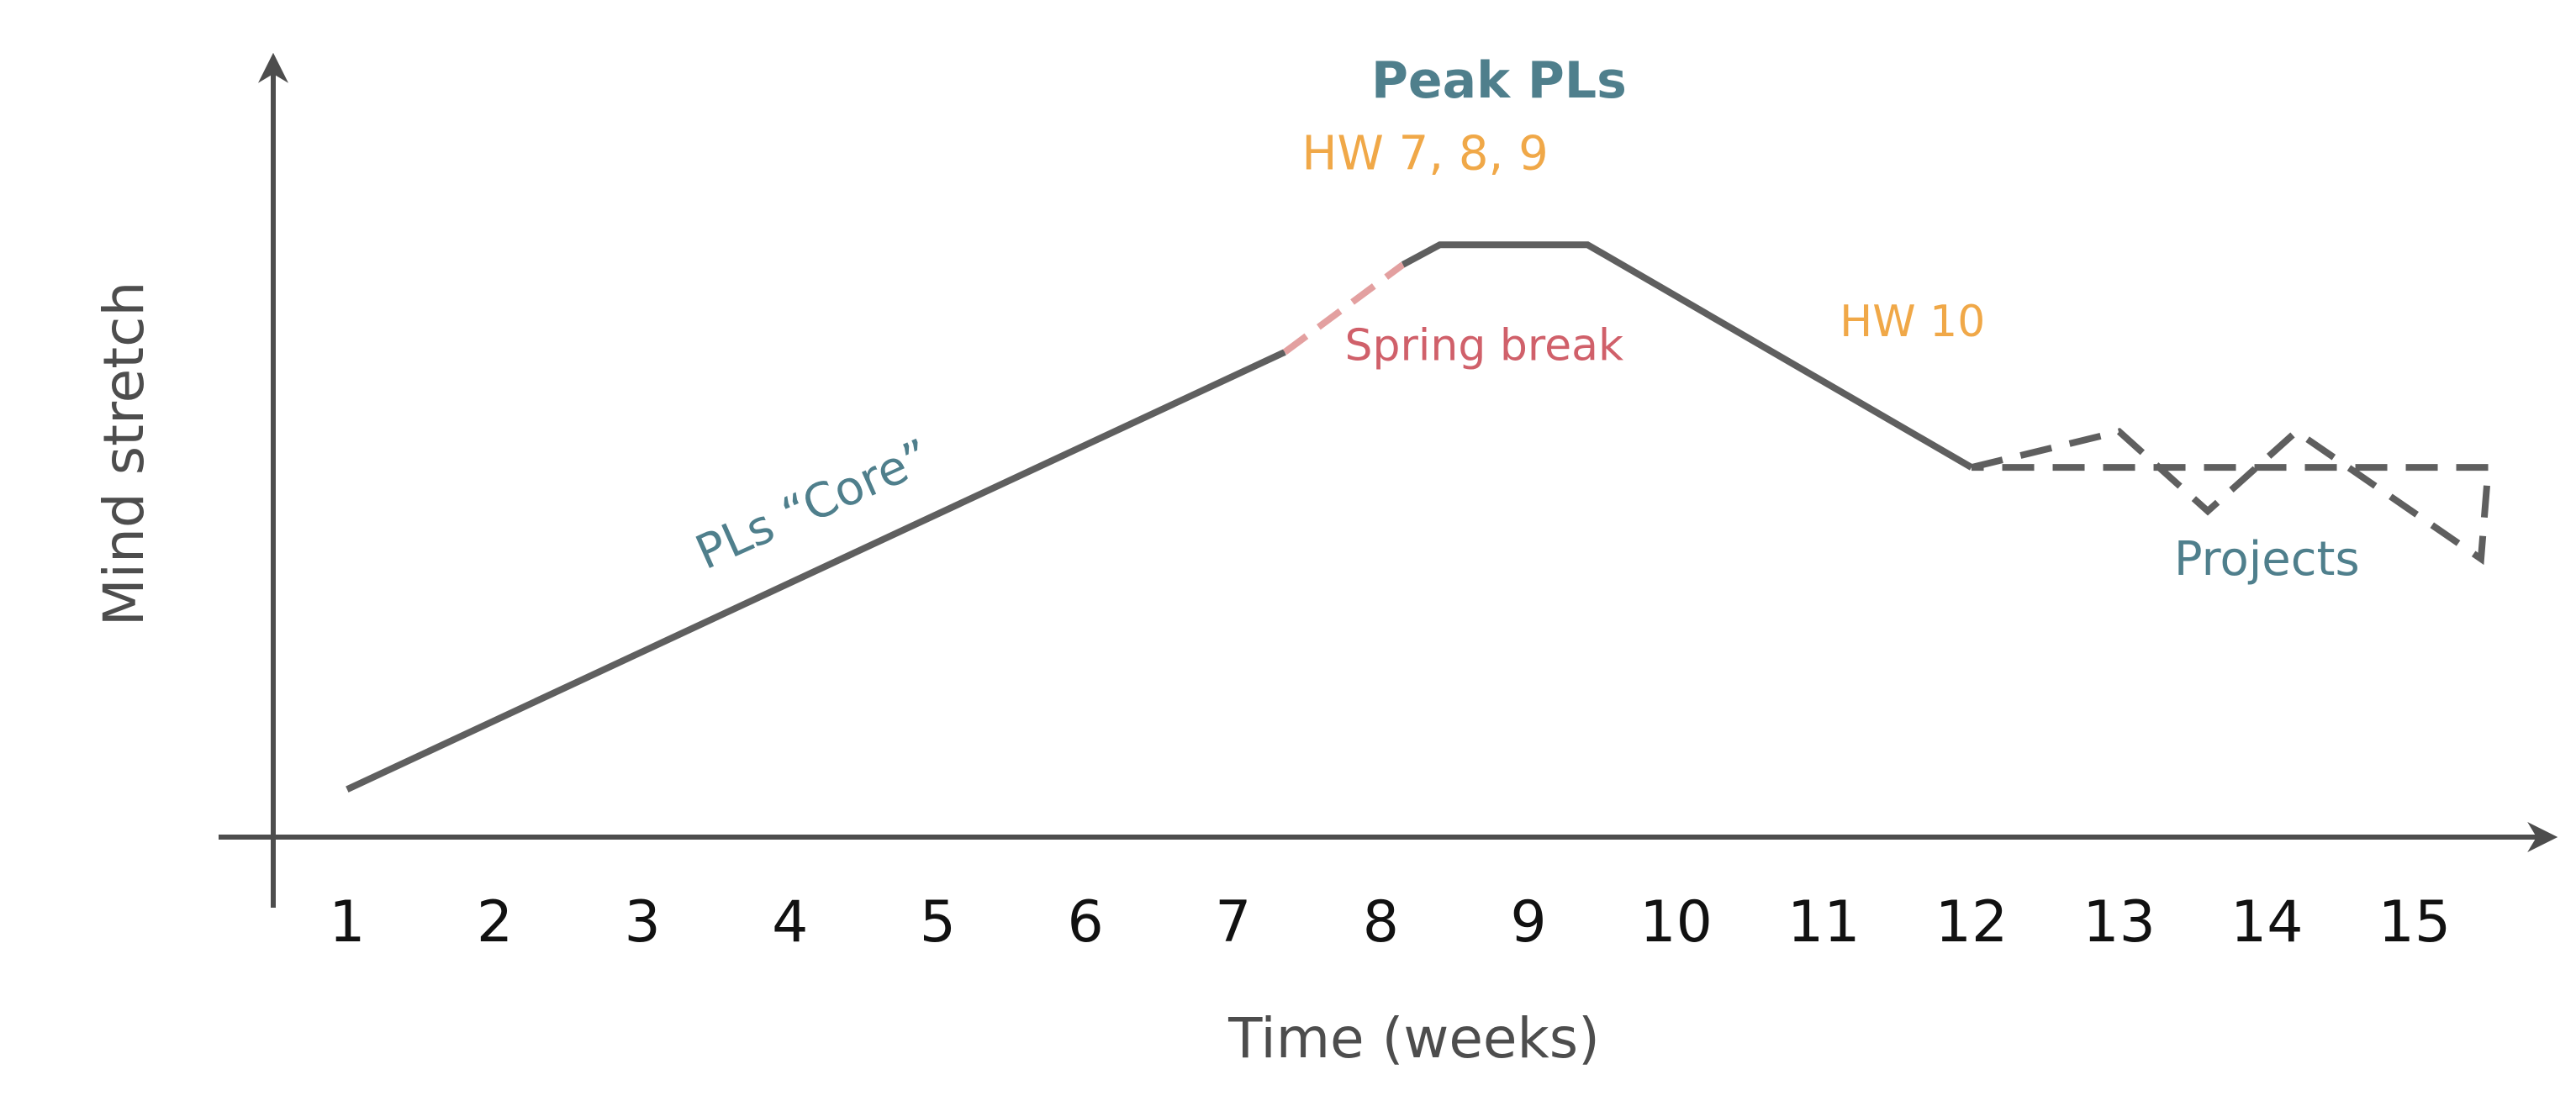 This screenshot has width=2576, height=1101. What do you see at coordinates (1499, 80) in the screenshot?
I see `annotation-peak: Peak PLs` at bounding box center [1499, 80].